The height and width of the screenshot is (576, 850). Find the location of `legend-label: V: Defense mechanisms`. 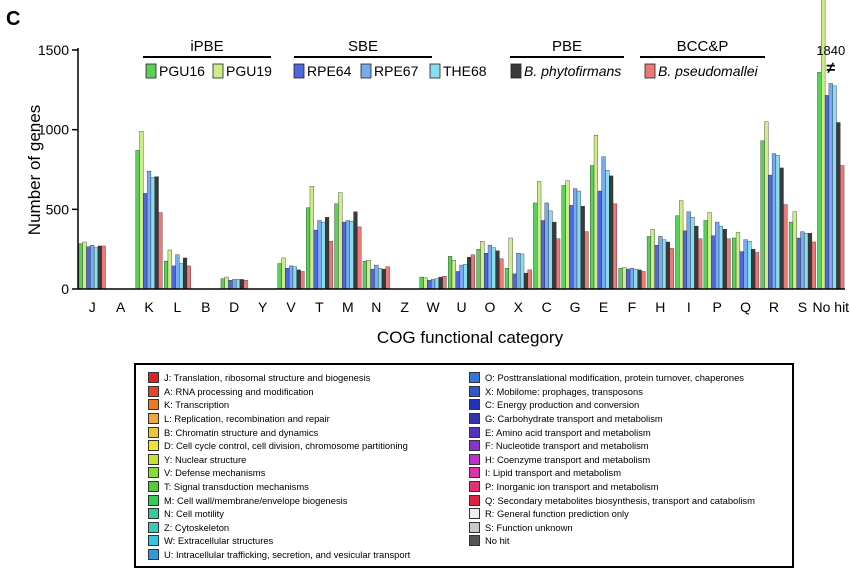

legend-label: V: Defense mechanisms is located at coordinates (215, 473).